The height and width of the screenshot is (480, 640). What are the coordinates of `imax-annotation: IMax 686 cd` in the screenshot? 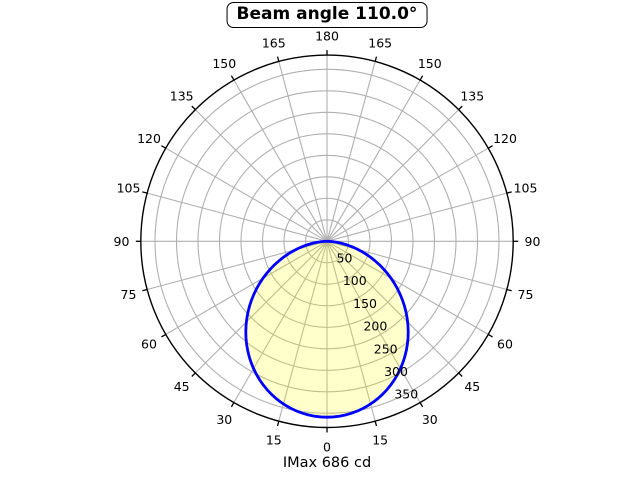 It's located at (327, 463).